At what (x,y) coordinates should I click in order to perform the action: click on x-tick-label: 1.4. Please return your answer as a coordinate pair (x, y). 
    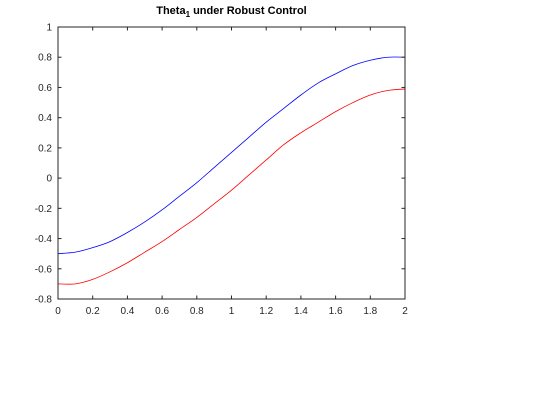
    Looking at the image, I should click on (301, 311).